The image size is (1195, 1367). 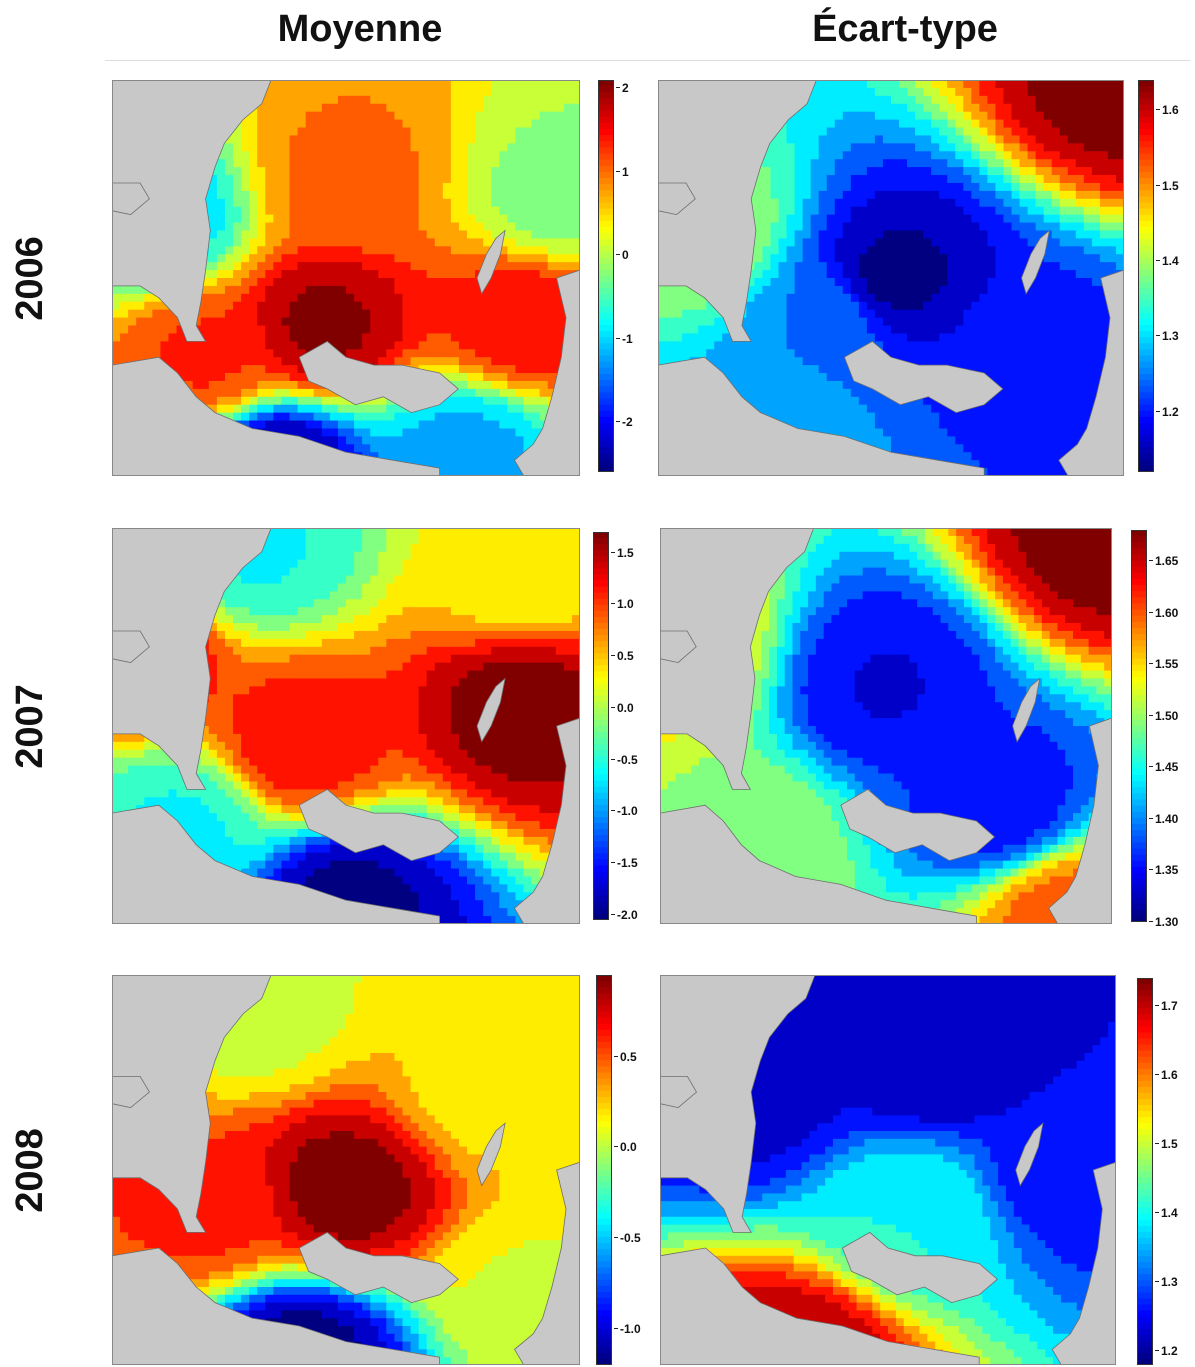 What do you see at coordinates (618, 1170) in the screenshot?
I see `colorbar-2008-mean: 0.5 0.0 -0.5 -1.0` at bounding box center [618, 1170].